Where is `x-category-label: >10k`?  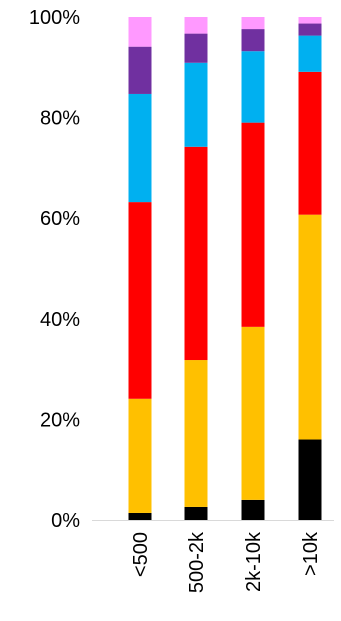
x-category-label: >10k is located at coordinates (311, 553).